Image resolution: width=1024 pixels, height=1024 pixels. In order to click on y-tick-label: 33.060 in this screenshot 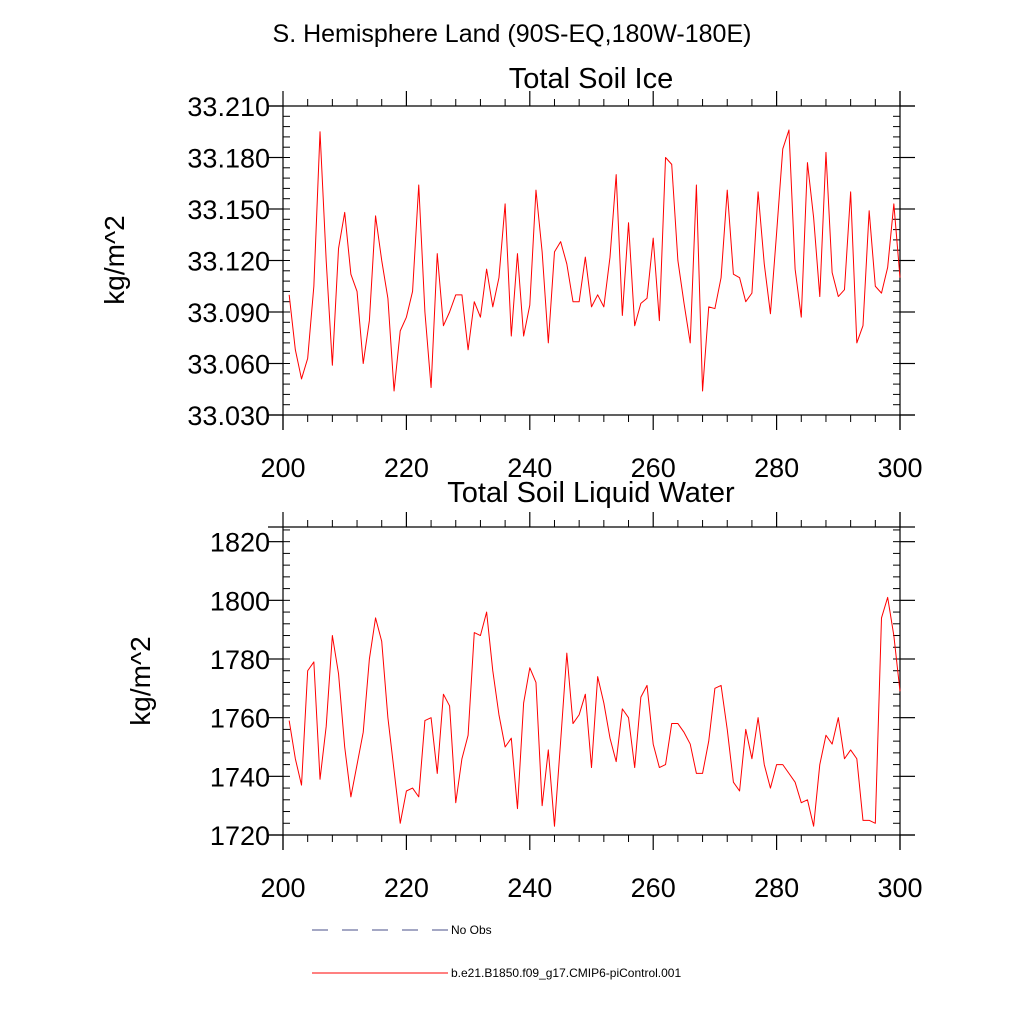, I will do `click(228, 365)`.